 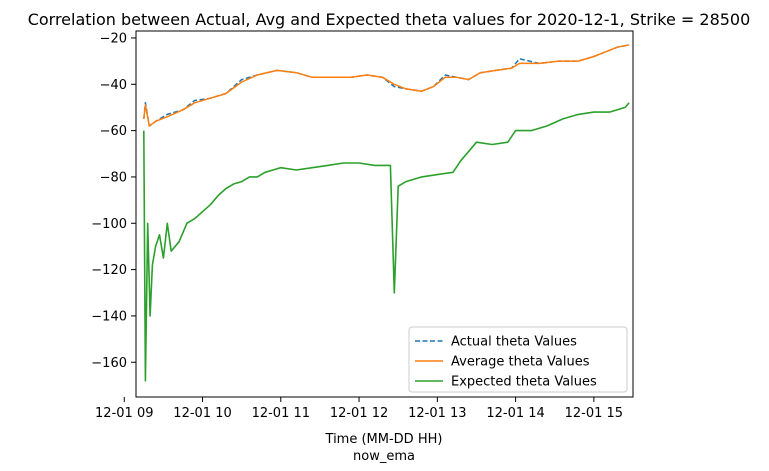 What do you see at coordinates (524, 382) in the screenshot?
I see `legend-label: Expected theta Values` at bounding box center [524, 382].